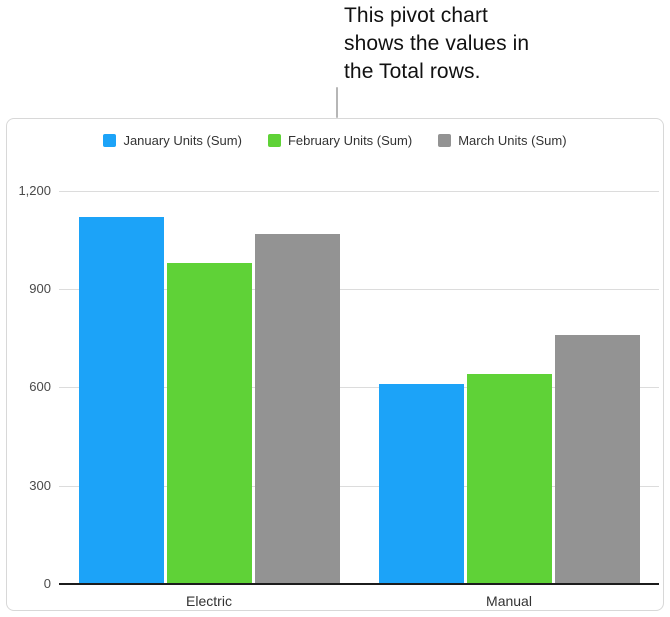  Describe the element at coordinates (416, 15) in the screenshot. I see `callout-line-1: This pivot chart` at that location.